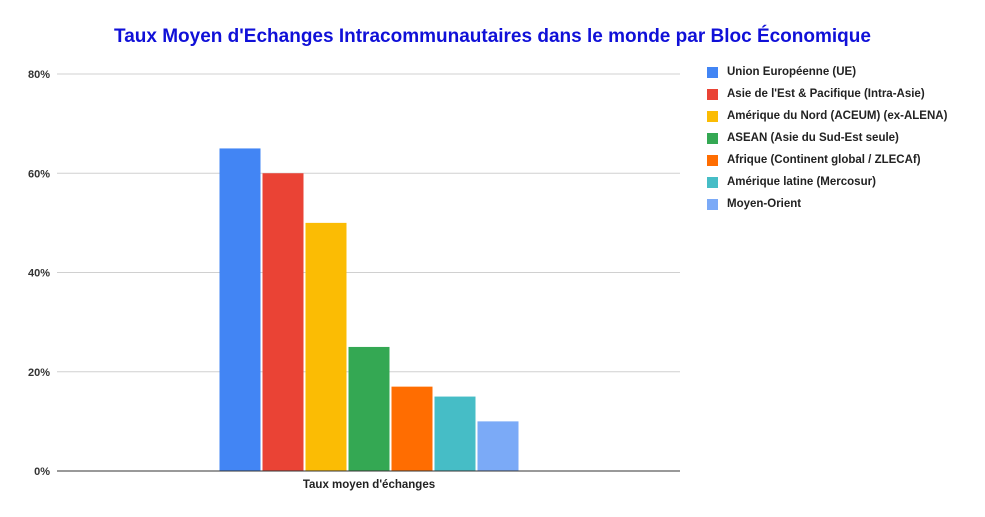 The height and width of the screenshot is (517, 985). I want to click on legend-label: Moyen-Orient, so click(764, 204).